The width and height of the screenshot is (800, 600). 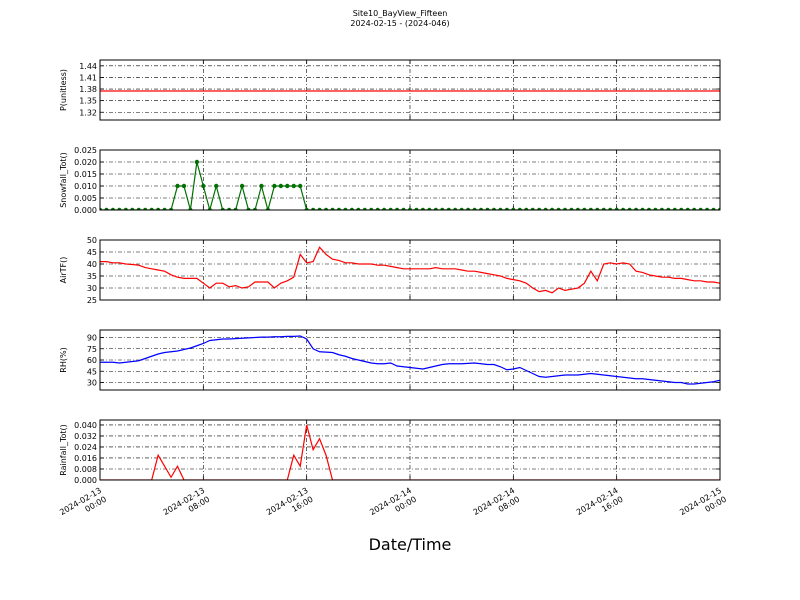 I want to click on y-tick-label: 0.032, so click(x=85, y=436).